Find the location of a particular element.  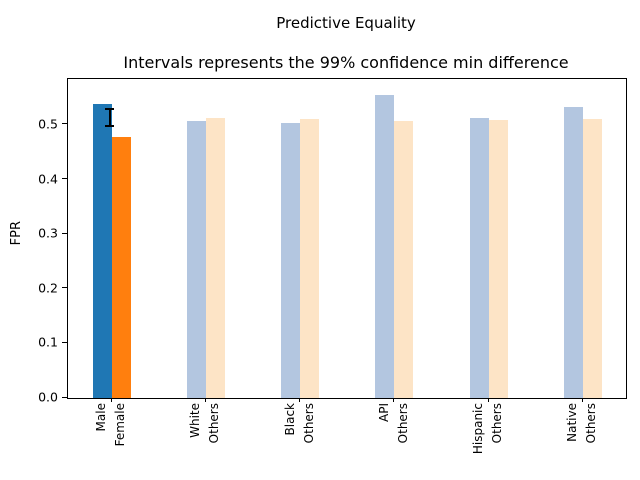

error-bar-cap-top is located at coordinates (110, 109).